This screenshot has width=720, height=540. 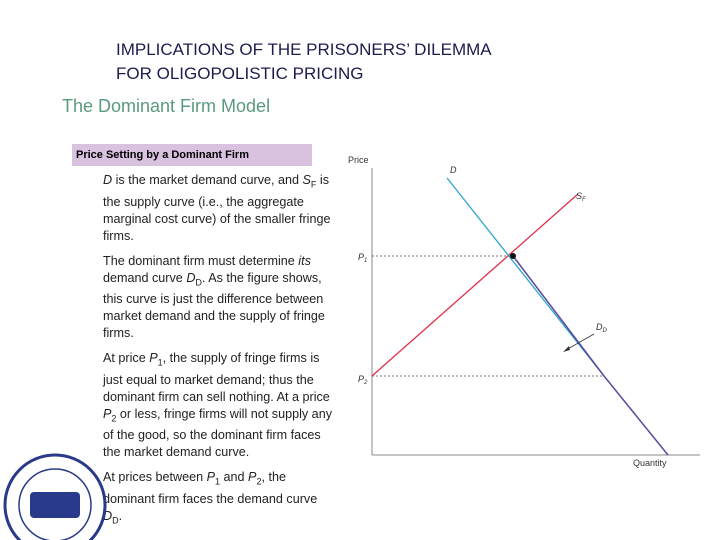 What do you see at coordinates (207, 180) in the screenshot?
I see `run: is the market demand curve, and` at bounding box center [207, 180].